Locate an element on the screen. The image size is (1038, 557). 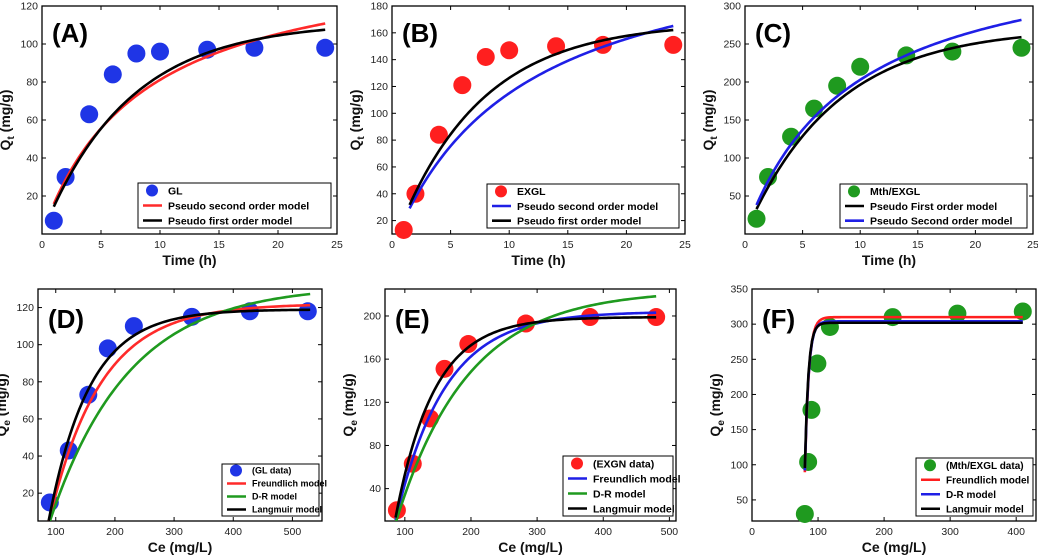
y-tick-label: 300 is located at coordinates (739, 325).